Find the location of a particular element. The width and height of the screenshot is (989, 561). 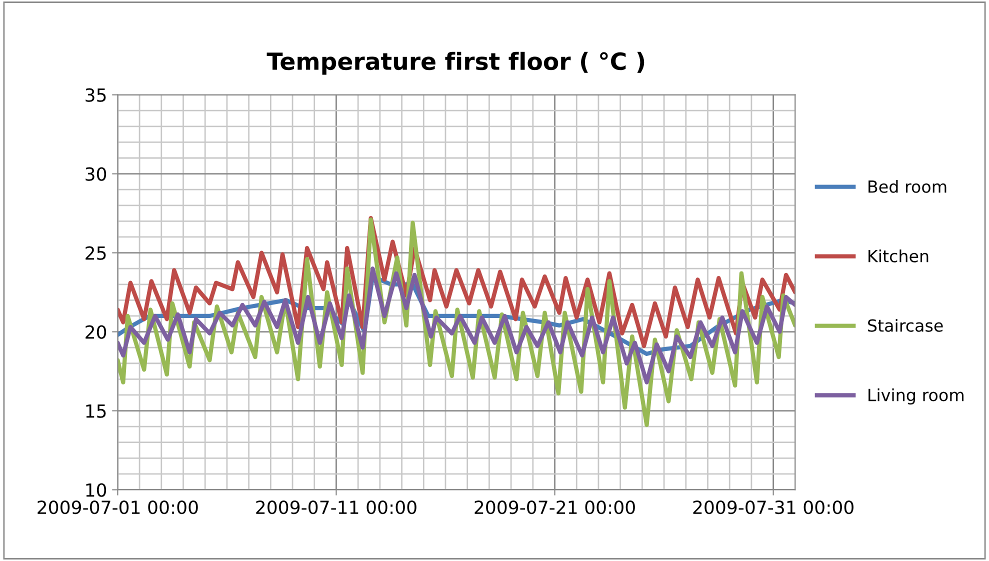

legend-label: Staircase is located at coordinates (905, 325).